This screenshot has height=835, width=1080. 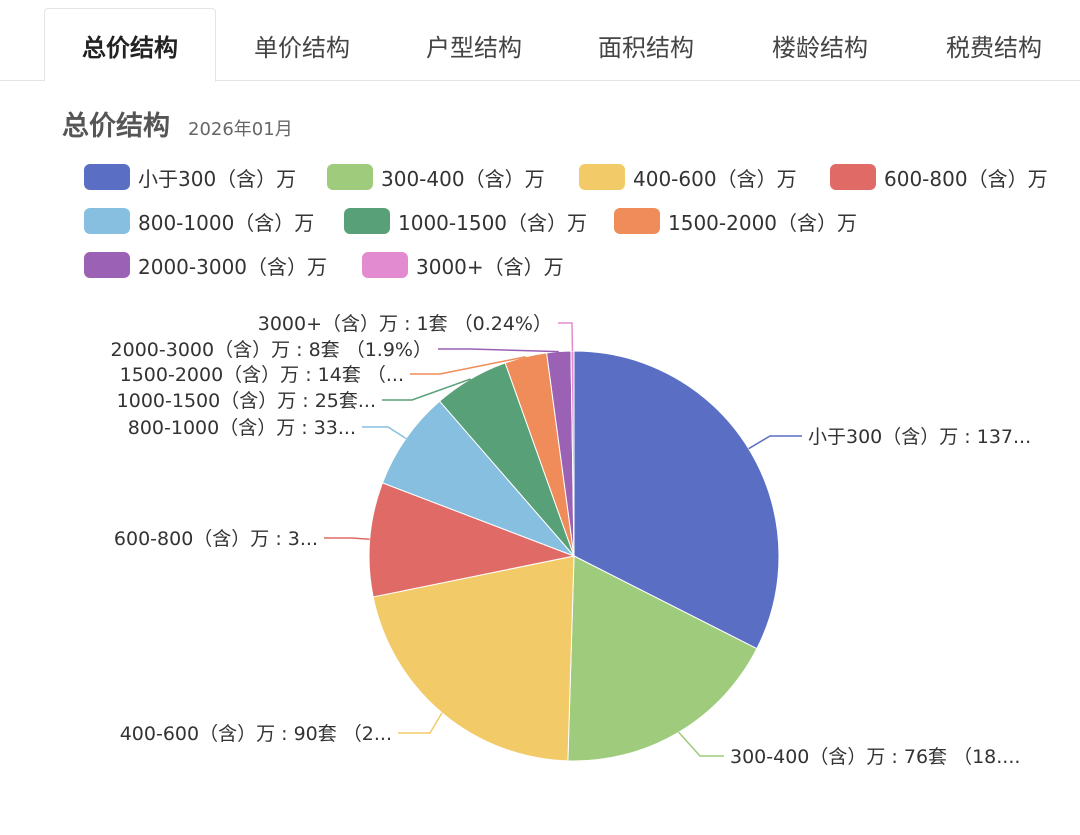 I want to click on legend-label: 800-1000（含）万, so click(x=226, y=222).